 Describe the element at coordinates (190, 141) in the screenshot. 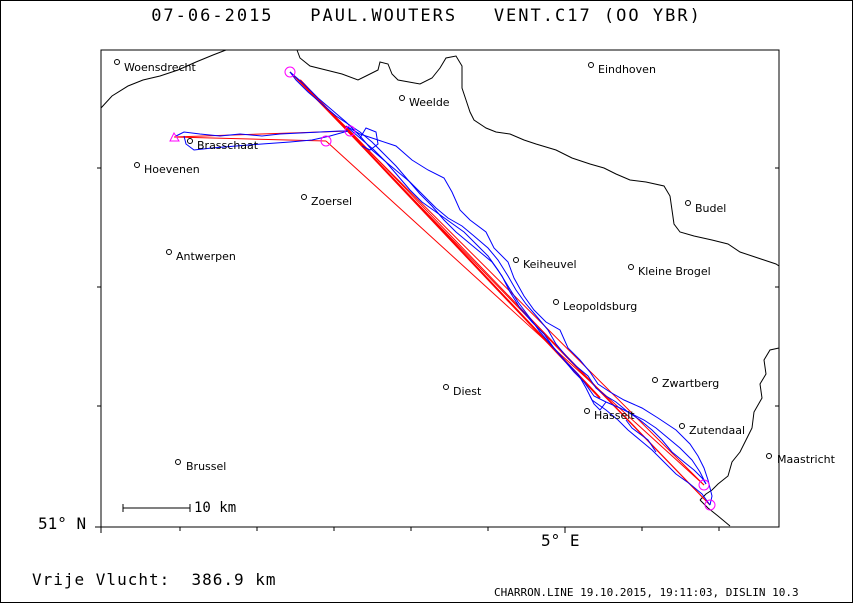

I see `city-marker-brasschaat-icon` at that location.